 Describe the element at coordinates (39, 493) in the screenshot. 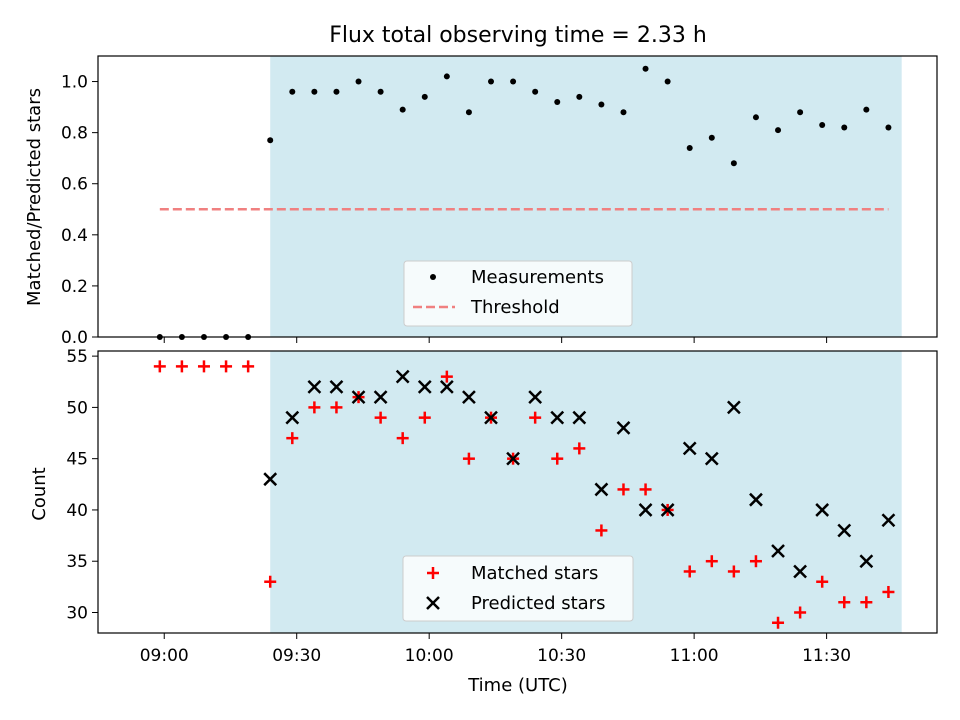

I see `bottom-y-axis-label: Count` at that location.